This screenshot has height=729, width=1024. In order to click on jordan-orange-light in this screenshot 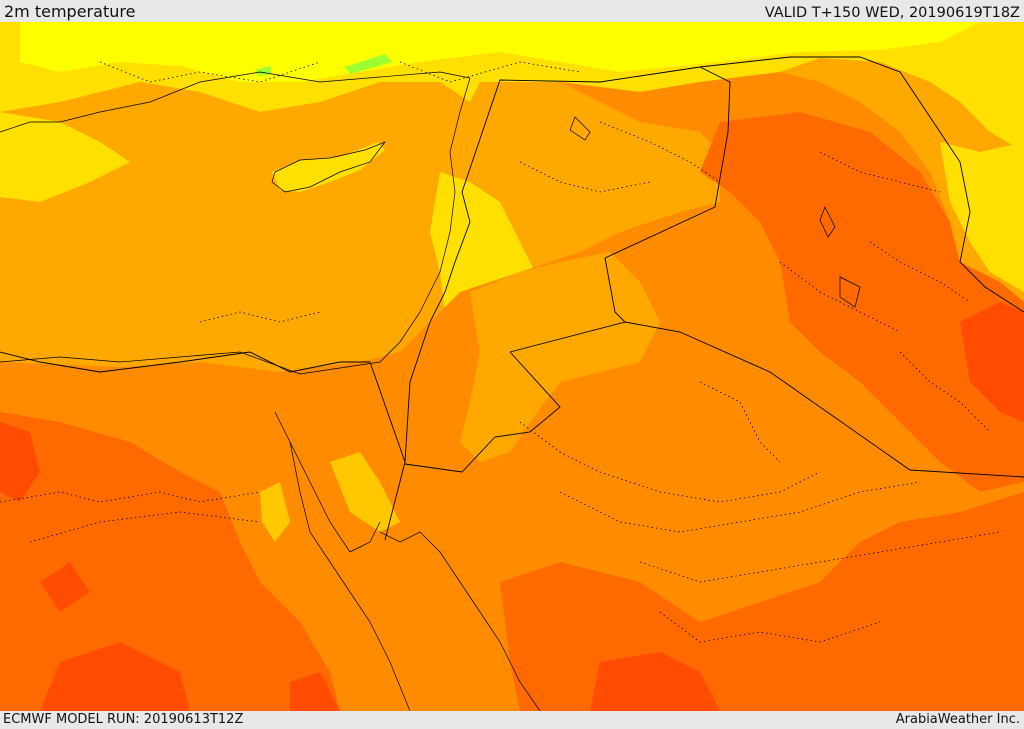, I will do `click(560, 357)`.